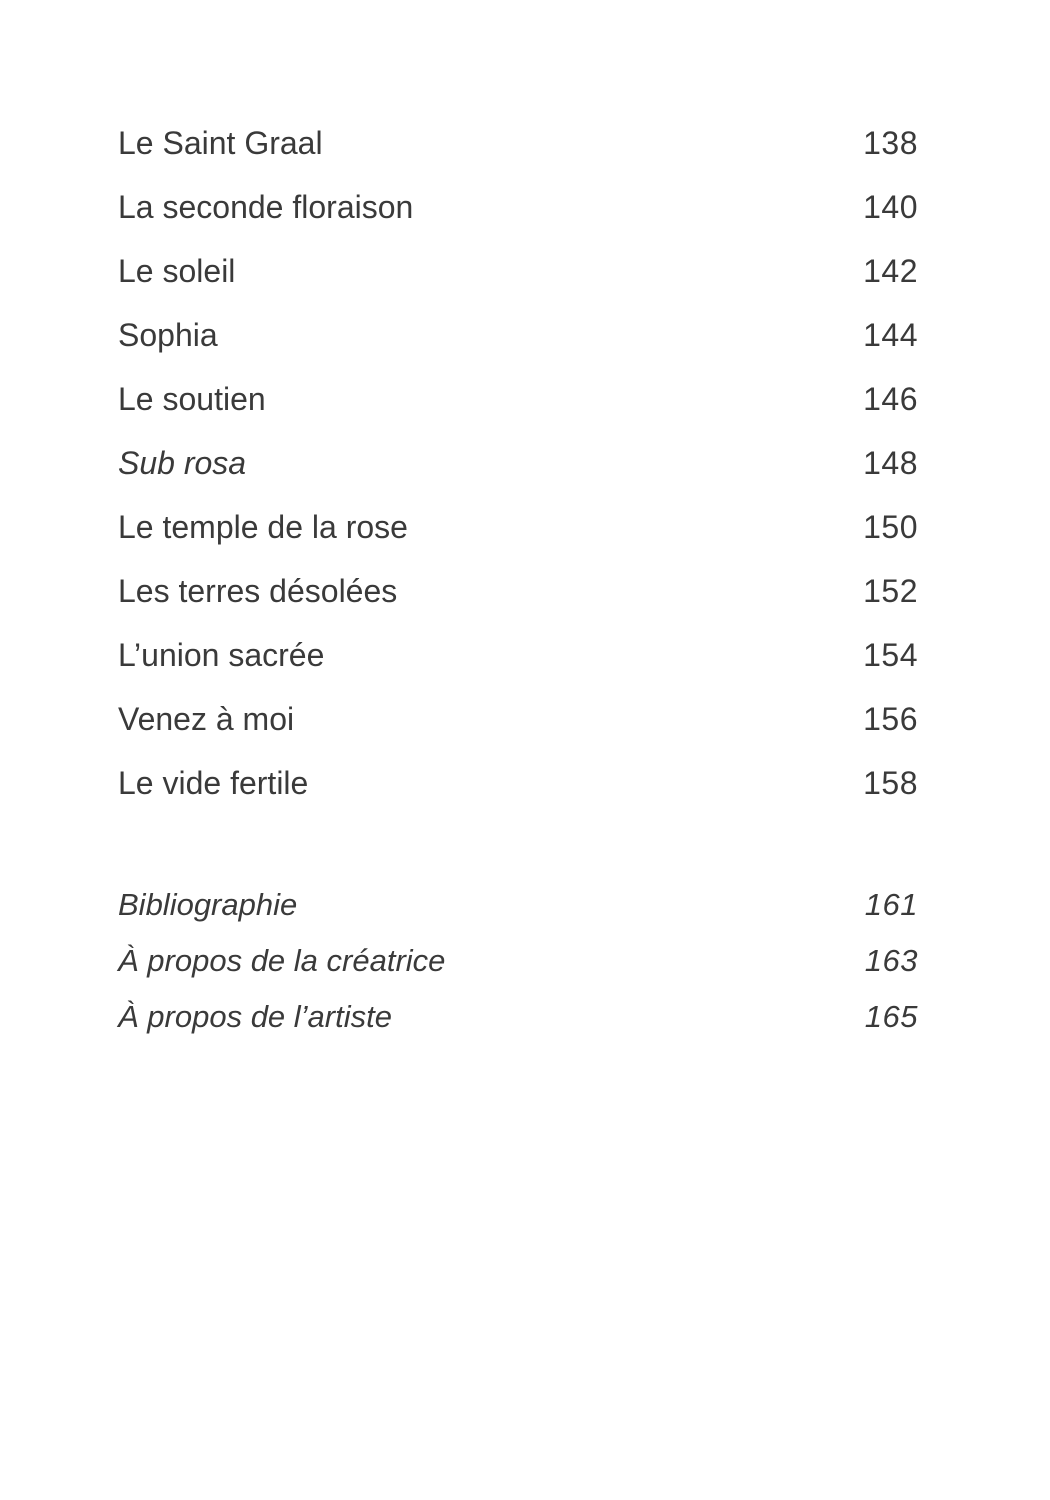 Image resolution: width=1050 pixels, height=1500 pixels. I want to click on entry-title: Les terres désolées, so click(258, 590).